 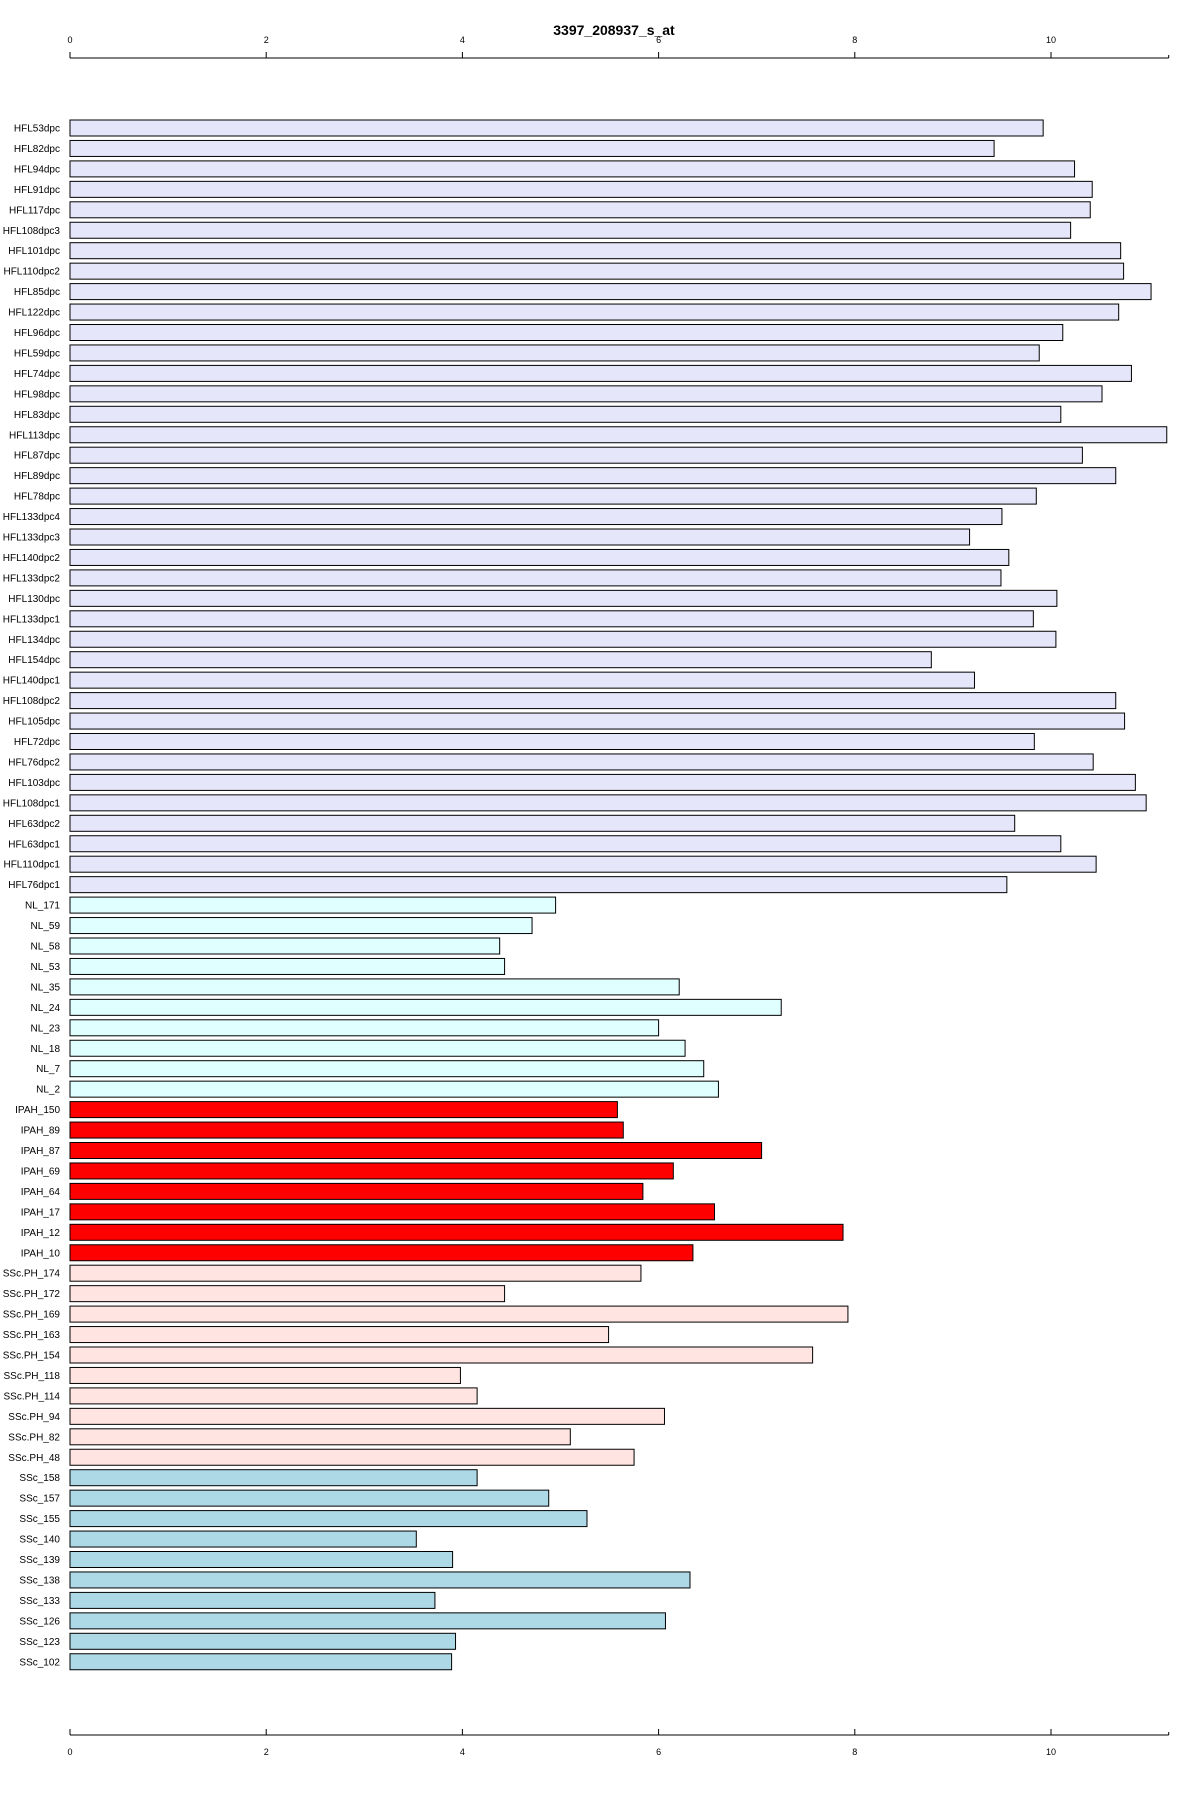 I want to click on row-label: SSc.PH_48, so click(x=34, y=1458).